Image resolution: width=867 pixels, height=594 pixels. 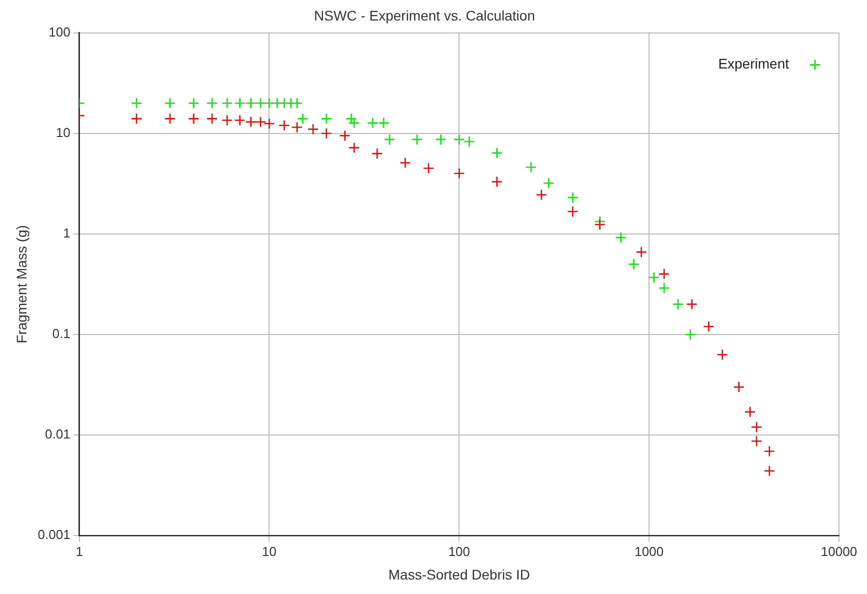 I want to click on x-tick-label: 100, so click(x=459, y=551).